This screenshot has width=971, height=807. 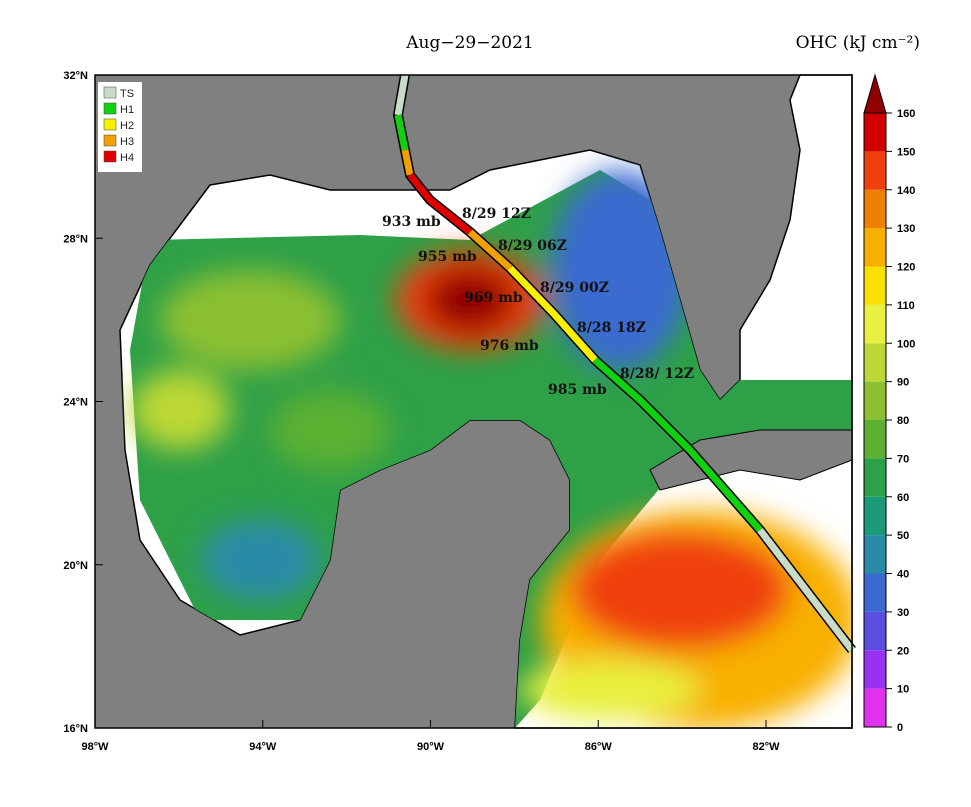 I want to click on pressure-label: 955 mb, so click(x=447, y=257).